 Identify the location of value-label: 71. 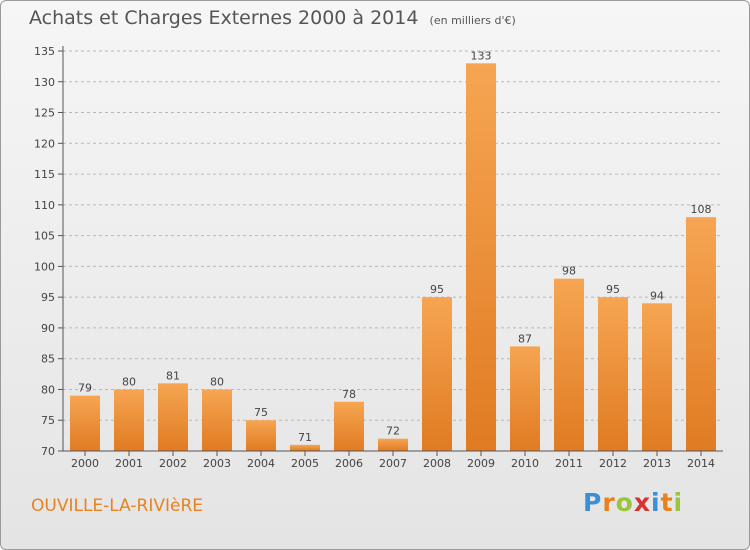
(305, 437).